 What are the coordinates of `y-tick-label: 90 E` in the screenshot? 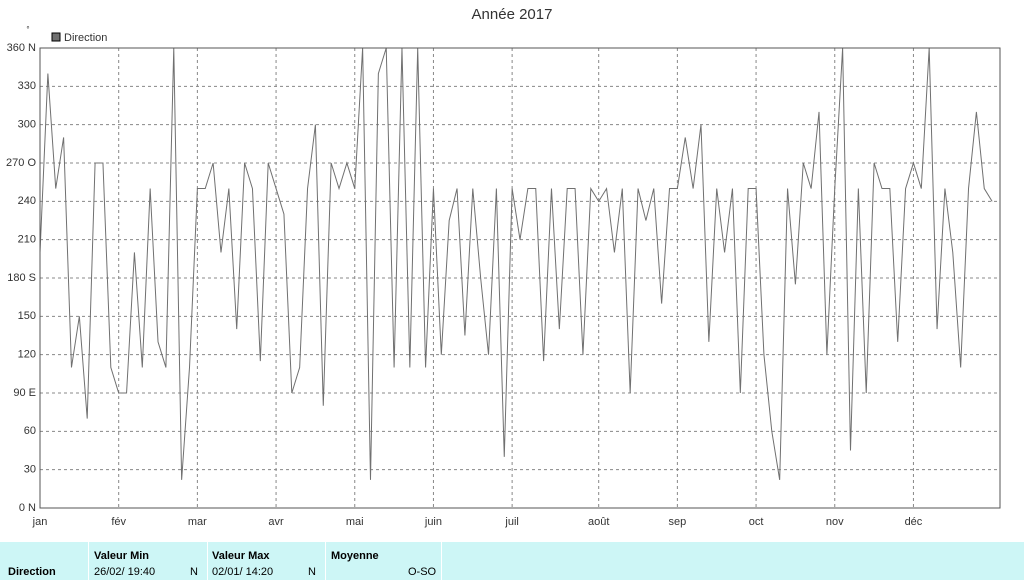 It's located at (24, 393).